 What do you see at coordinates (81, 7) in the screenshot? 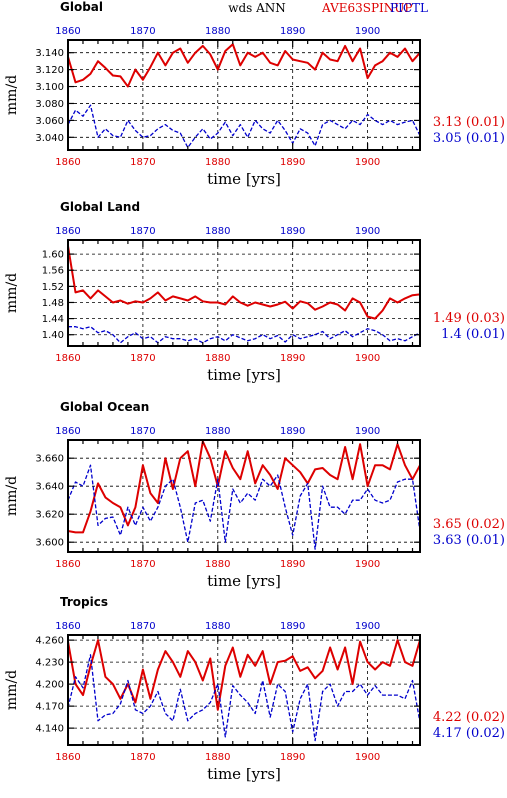
I see `panel-title: Global` at bounding box center [81, 7].